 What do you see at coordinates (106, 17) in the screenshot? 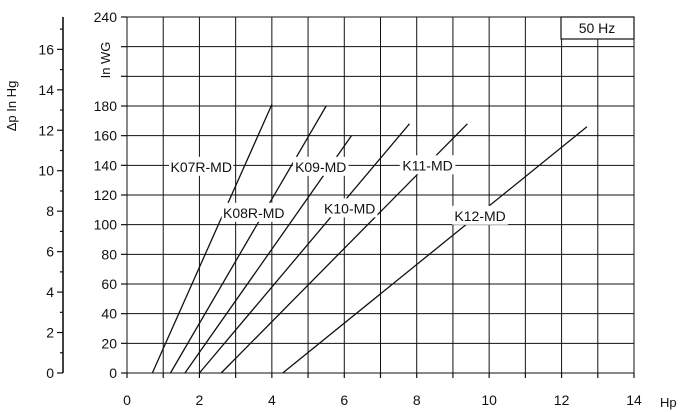
I see `y-tick-label: 240` at bounding box center [106, 17].